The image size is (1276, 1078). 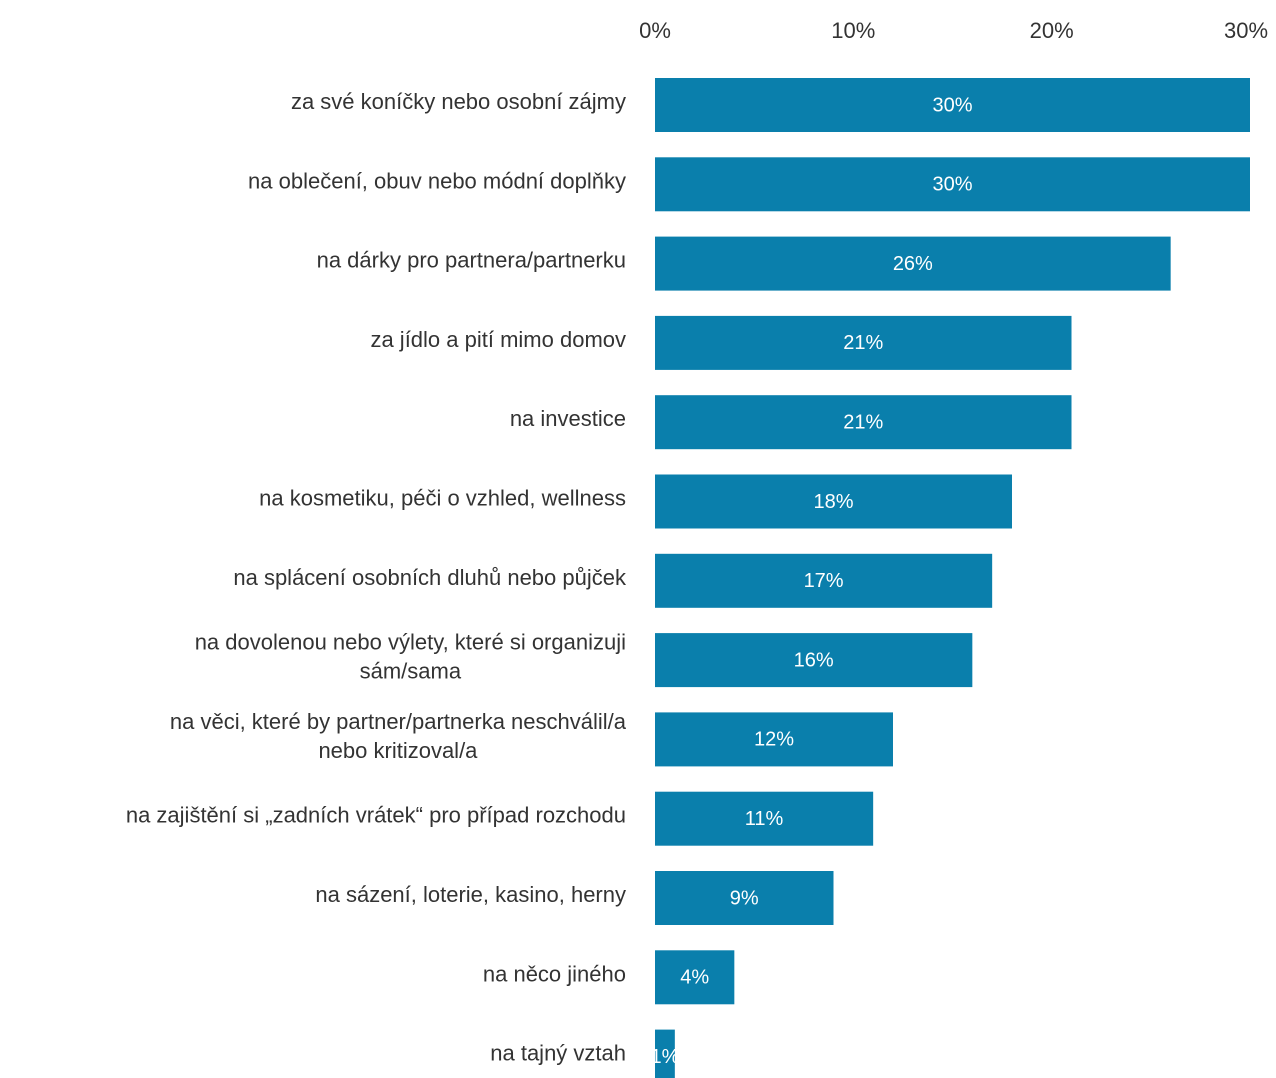 I want to click on bar-value-label: 17%, so click(x=824, y=581).